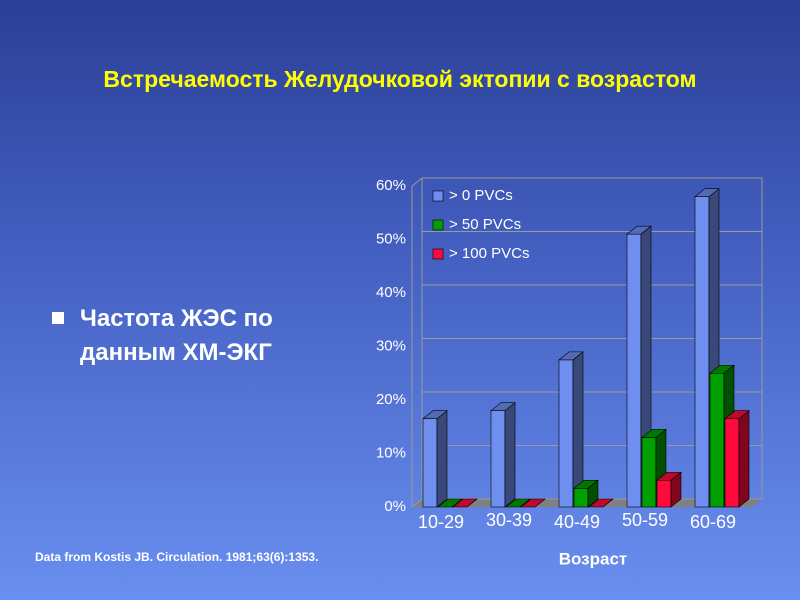 Image resolution: width=800 pixels, height=600 pixels. What do you see at coordinates (645, 520) in the screenshot?
I see `x-tick-label: 50-59` at bounding box center [645, 520].